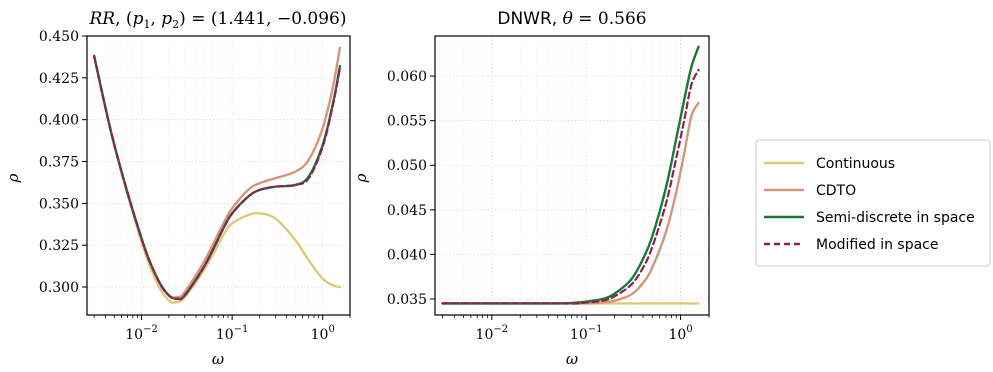  I want to click on left-y-tick-label: 0.375, so click(59, 163).